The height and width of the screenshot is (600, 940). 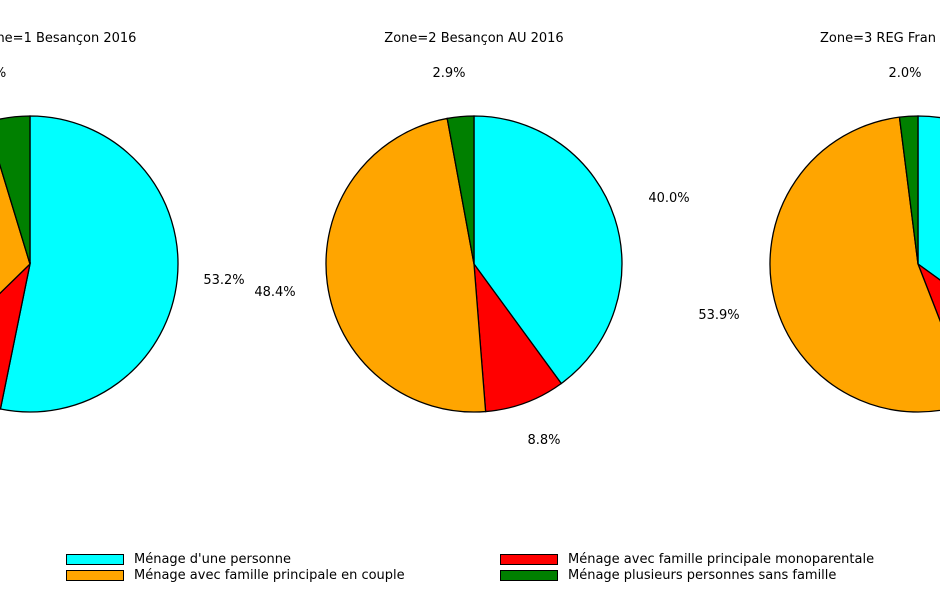 I want to click on pie-value-label-1-4: %, so click(x=3, y=73).